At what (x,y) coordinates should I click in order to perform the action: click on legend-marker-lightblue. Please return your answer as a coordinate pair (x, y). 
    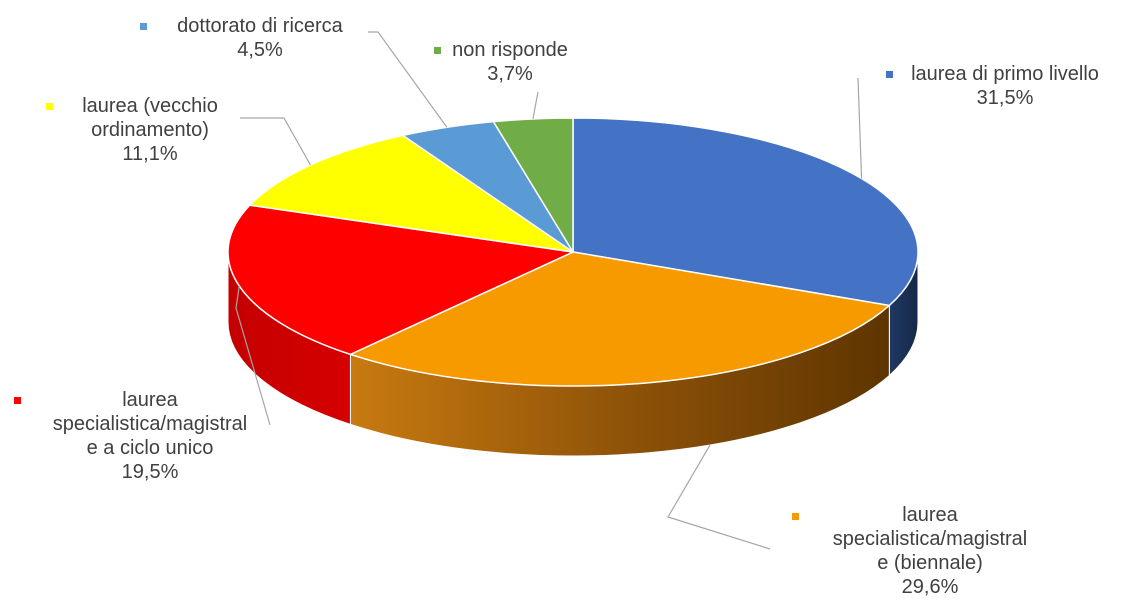
    Looking at the image, I should click on (143, 26).